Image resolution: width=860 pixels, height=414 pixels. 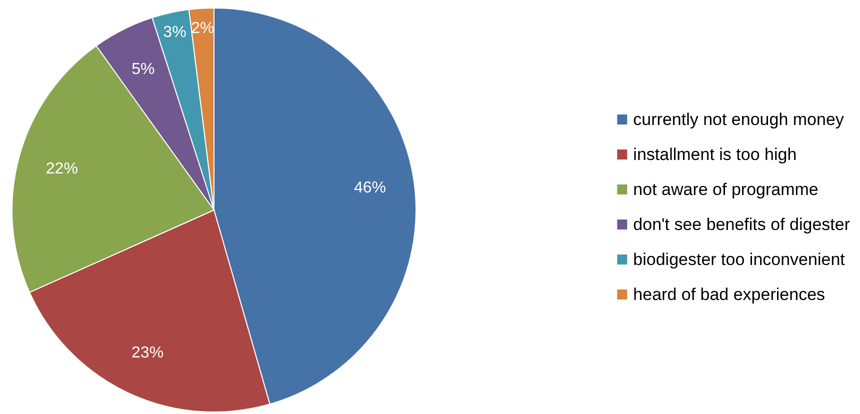 I want to click on legend-label: installment is too high, so click(x=715, y=154).